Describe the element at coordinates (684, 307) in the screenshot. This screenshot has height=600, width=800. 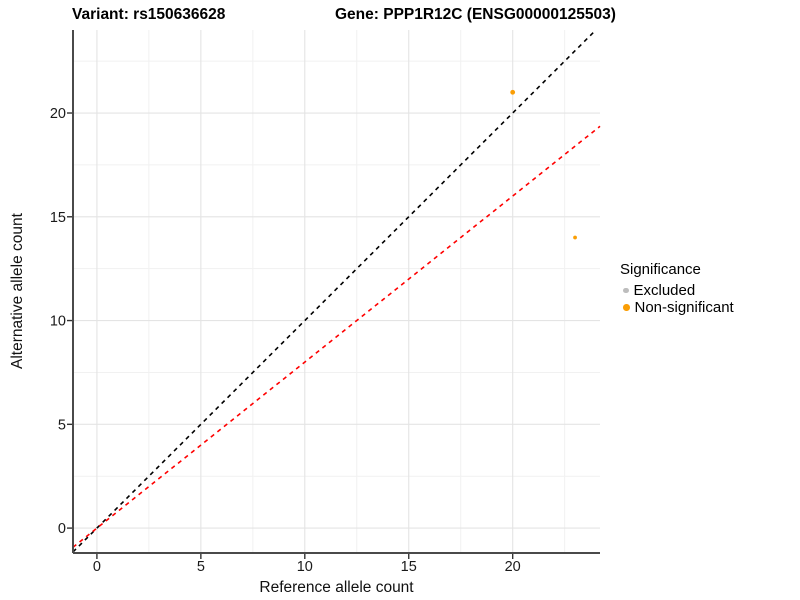
I see `legend-item-label: Non-significant` at that location.